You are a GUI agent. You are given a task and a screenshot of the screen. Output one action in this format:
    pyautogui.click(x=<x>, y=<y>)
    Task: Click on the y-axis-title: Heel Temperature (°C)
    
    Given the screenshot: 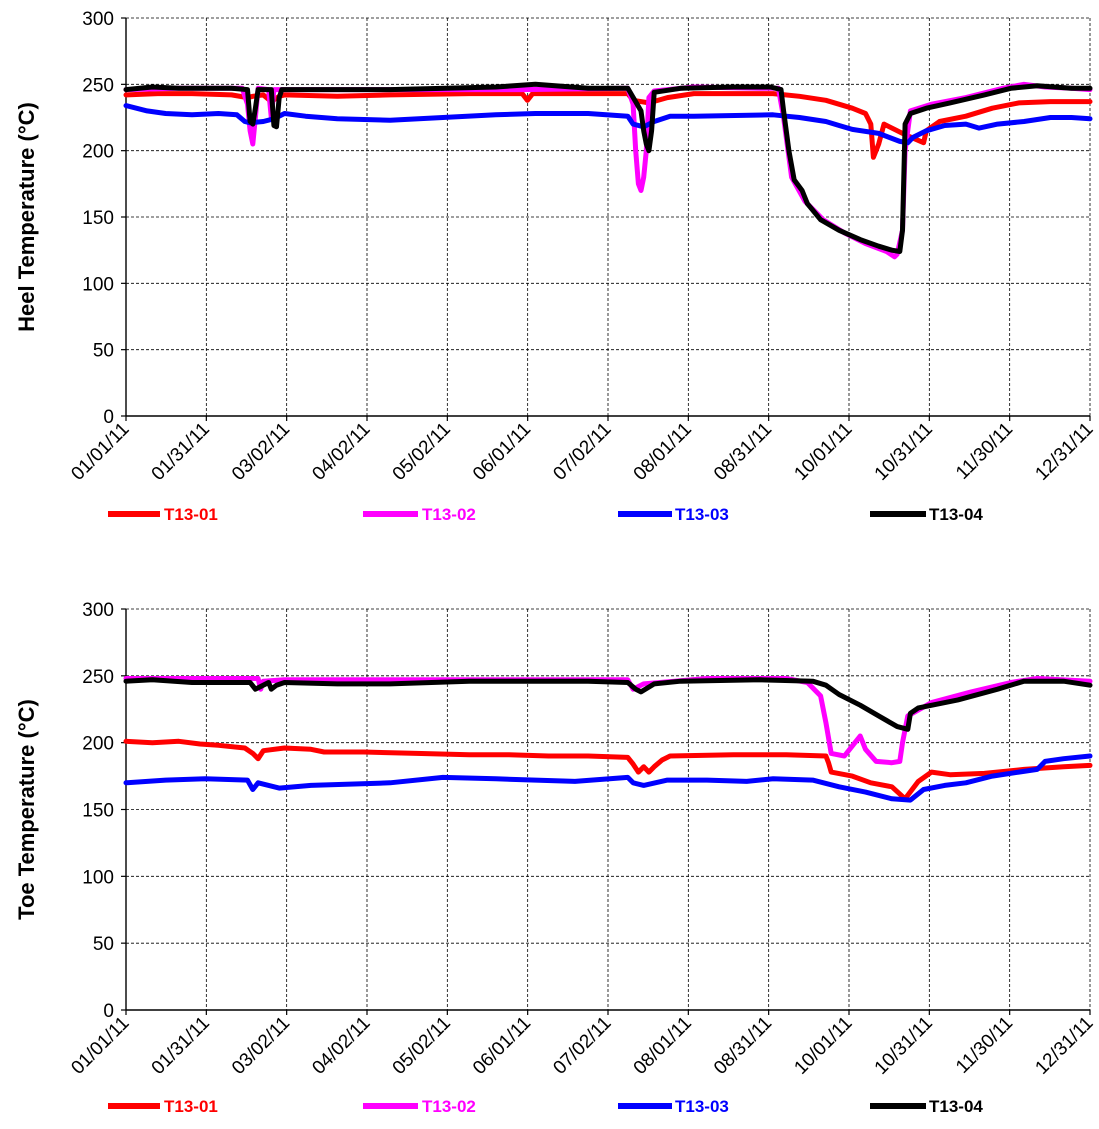 What is the action you would take?
    pyautogui.click(x=26, y=217)
    